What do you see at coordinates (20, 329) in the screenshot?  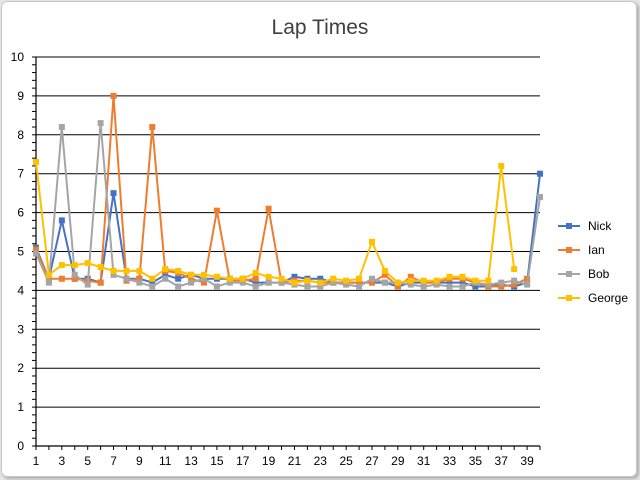 I see `y-tick-label: 3` at bounding box center [20, 329].